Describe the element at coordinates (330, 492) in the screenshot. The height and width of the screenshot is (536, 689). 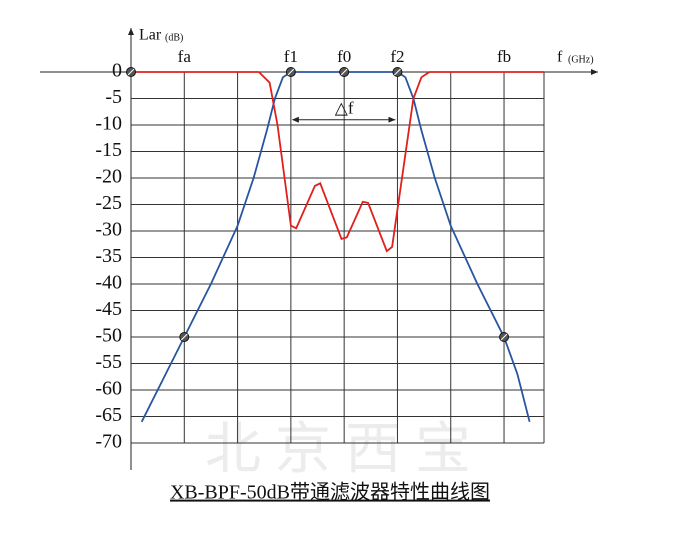
I see `chart-title: XB-BPF-50dB带通滤波器特性曲线图` at that location.